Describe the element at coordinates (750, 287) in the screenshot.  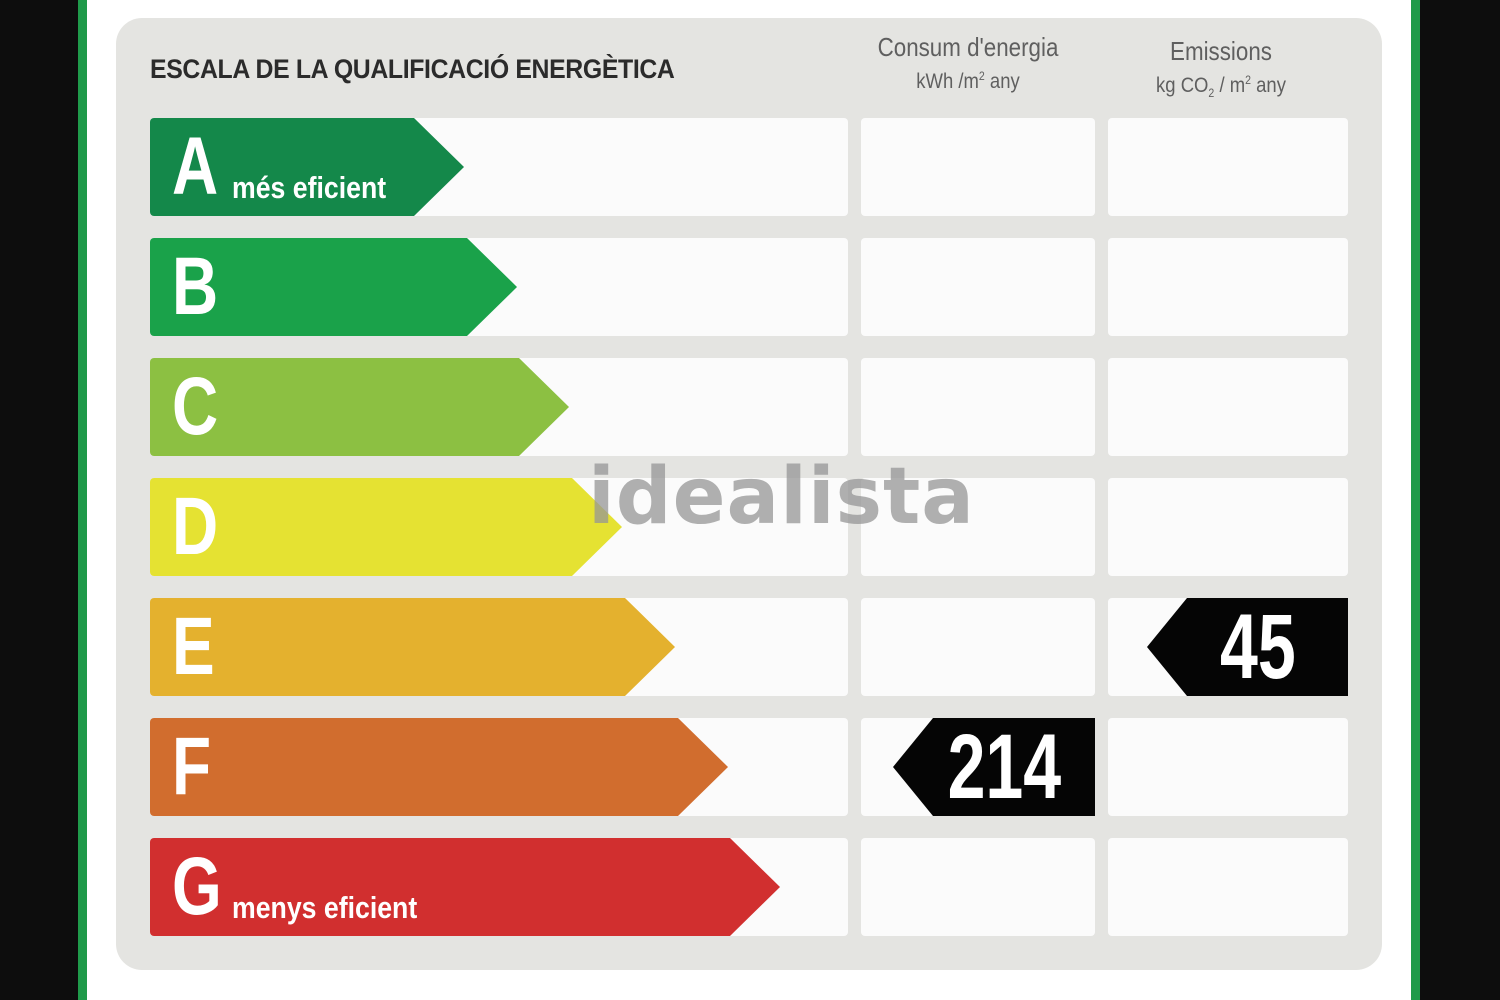
I see `rating-row-b: B` at that location.